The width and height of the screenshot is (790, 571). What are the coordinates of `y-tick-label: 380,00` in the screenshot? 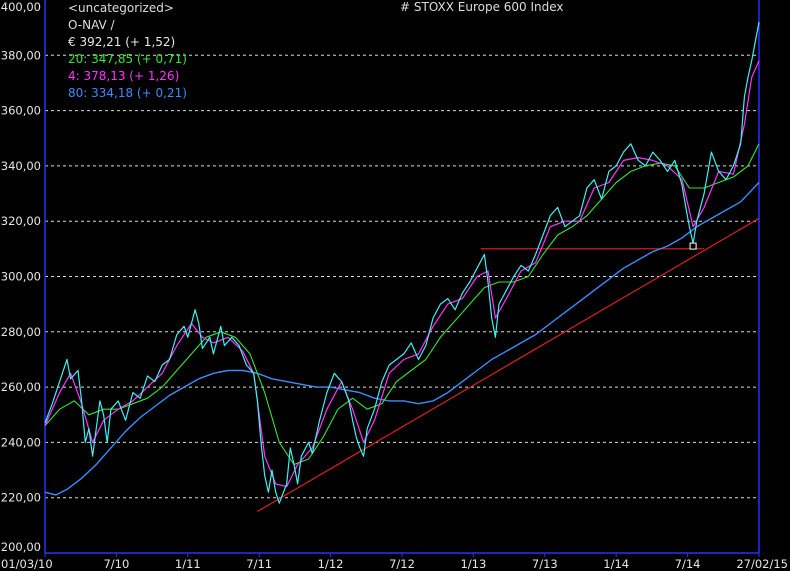 It's located at (21, 55).